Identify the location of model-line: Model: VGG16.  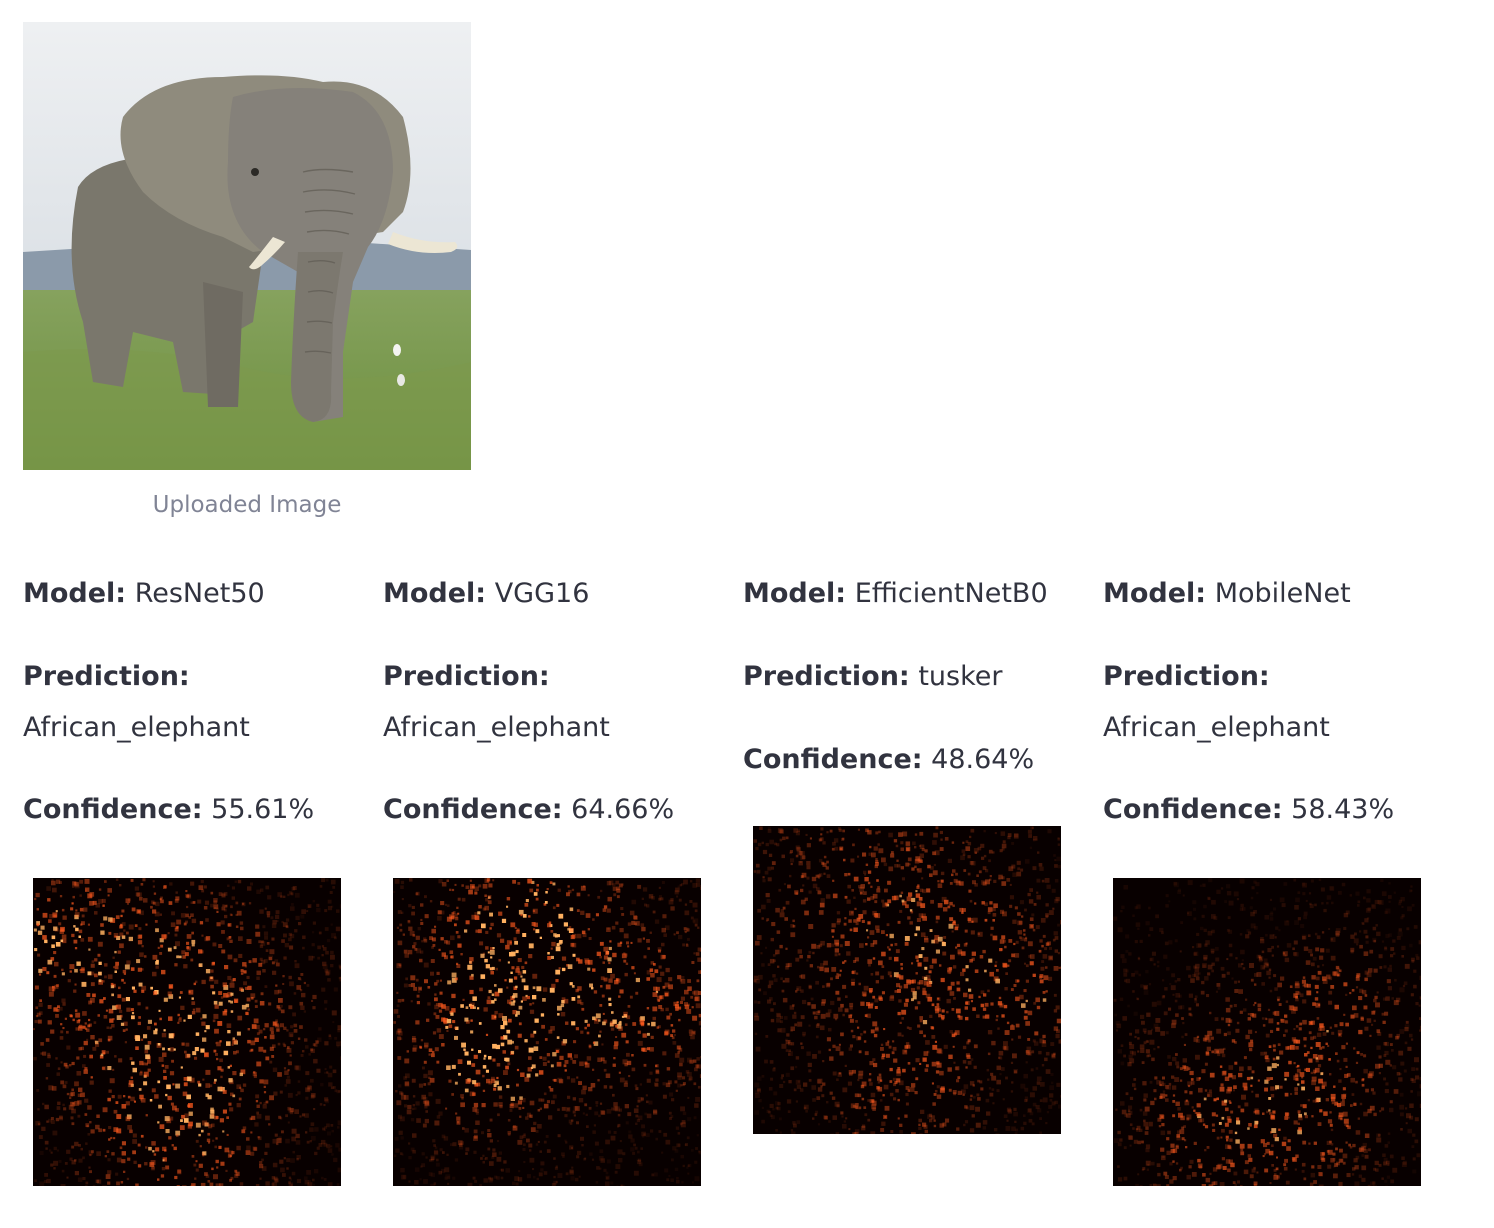
(486, 593).